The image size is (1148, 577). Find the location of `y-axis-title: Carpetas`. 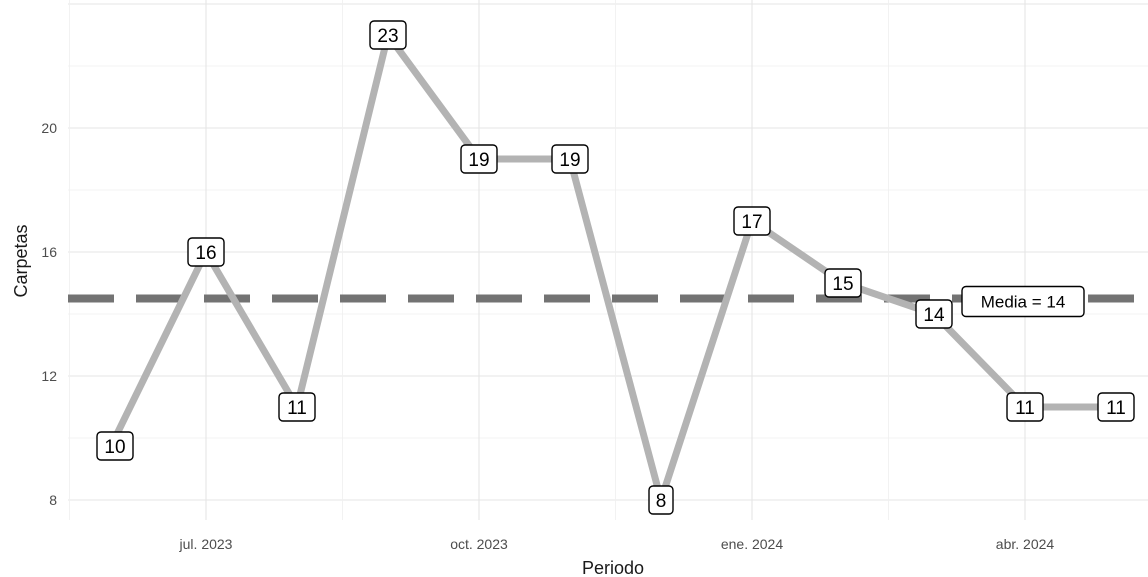

y-axis-title: Carpetas is located at coordinates (21, 260).